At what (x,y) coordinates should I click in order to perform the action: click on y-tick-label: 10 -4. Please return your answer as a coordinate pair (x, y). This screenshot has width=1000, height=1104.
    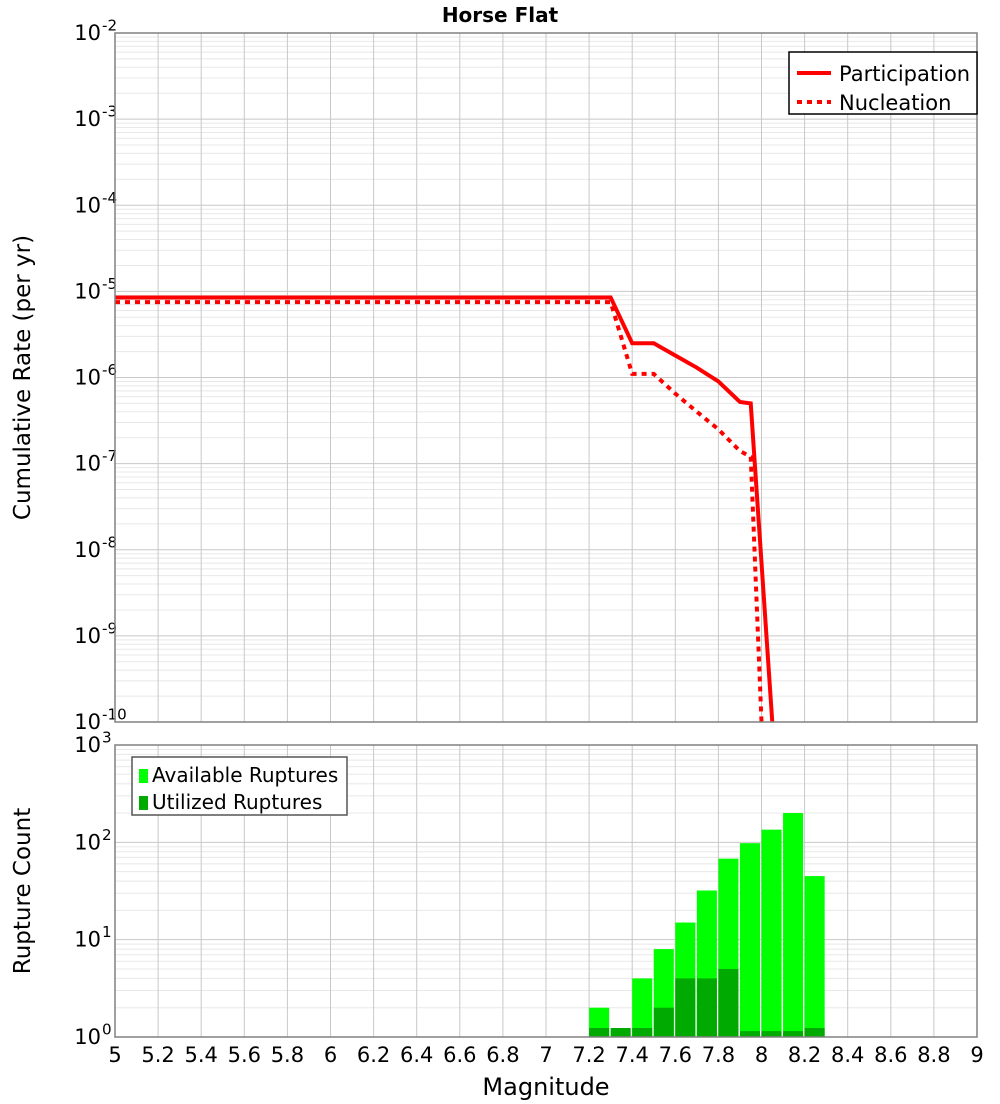
    Looking at the image, I should click on (95, 203).